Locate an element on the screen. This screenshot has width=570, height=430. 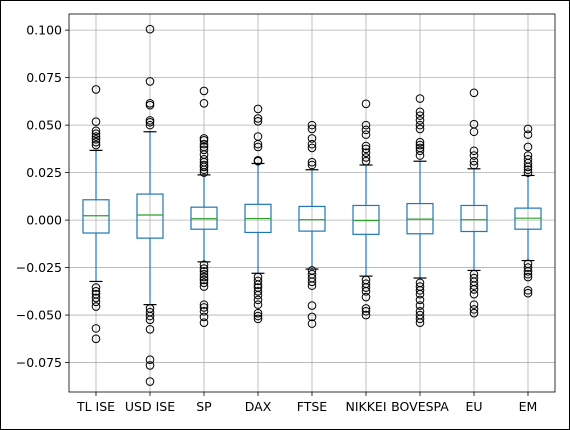
x-tick-label: FTSE is located at coordinates (312, 406).